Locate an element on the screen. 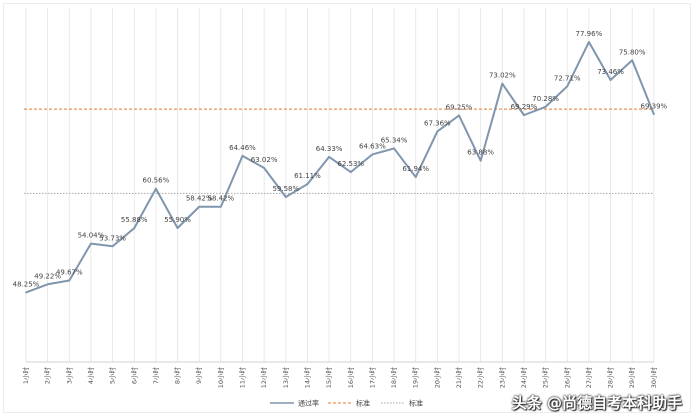 The image size is (696, 419). x-tick-label: 19小时 is located at coordinates (415, 378).